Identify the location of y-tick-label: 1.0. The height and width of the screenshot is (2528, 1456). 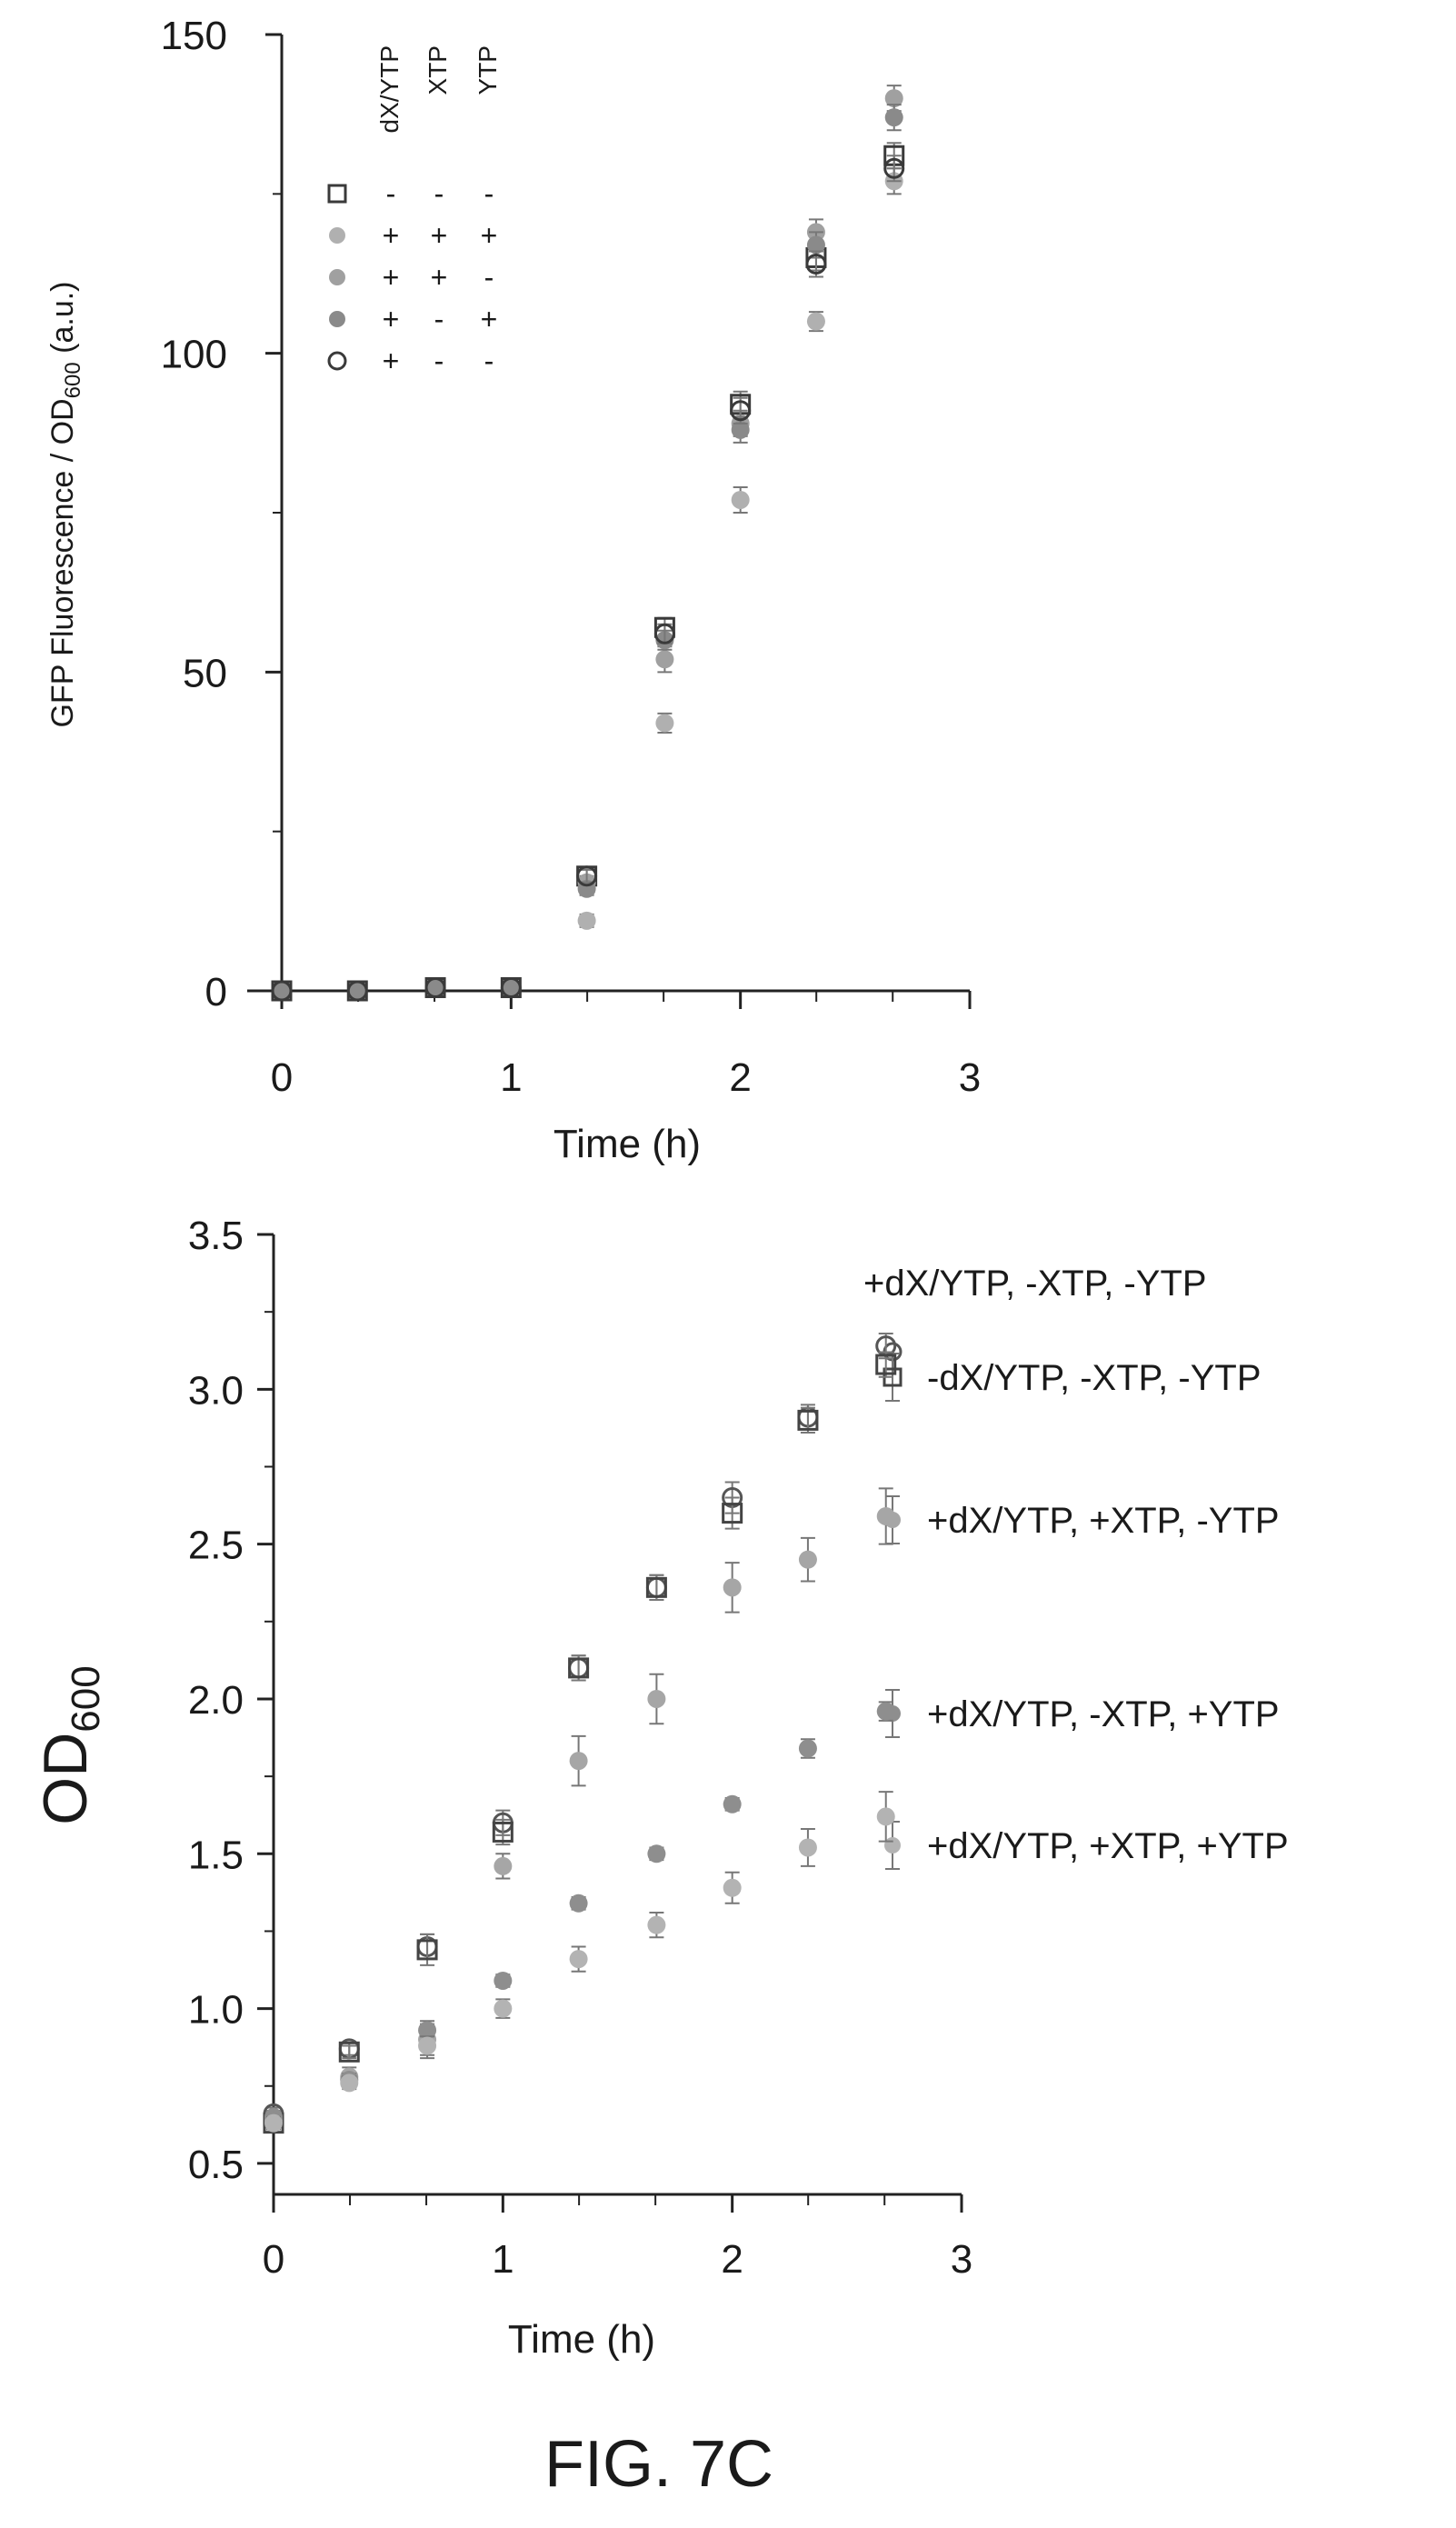
(216, 2010).